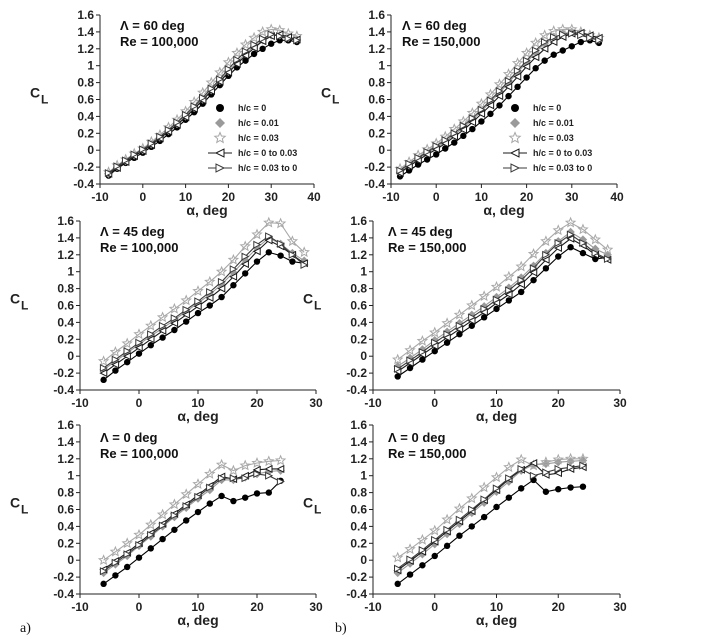 This screenshot has width=704, height=643. What do you see at coordinates (441, 41) in the screenshot?
I see `chart-annotation: Re = 150,000` at bounding box center [441, 41].